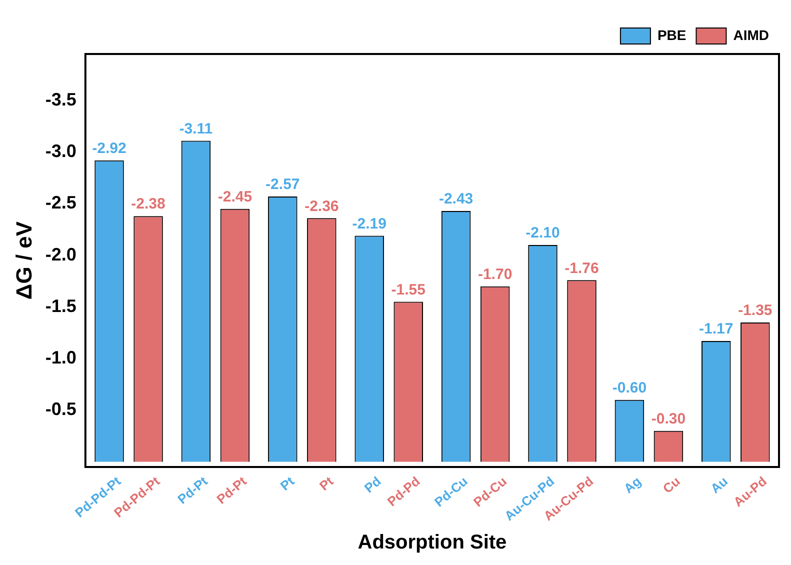  I want to click on data-label: -2.92, so click(109, 148).